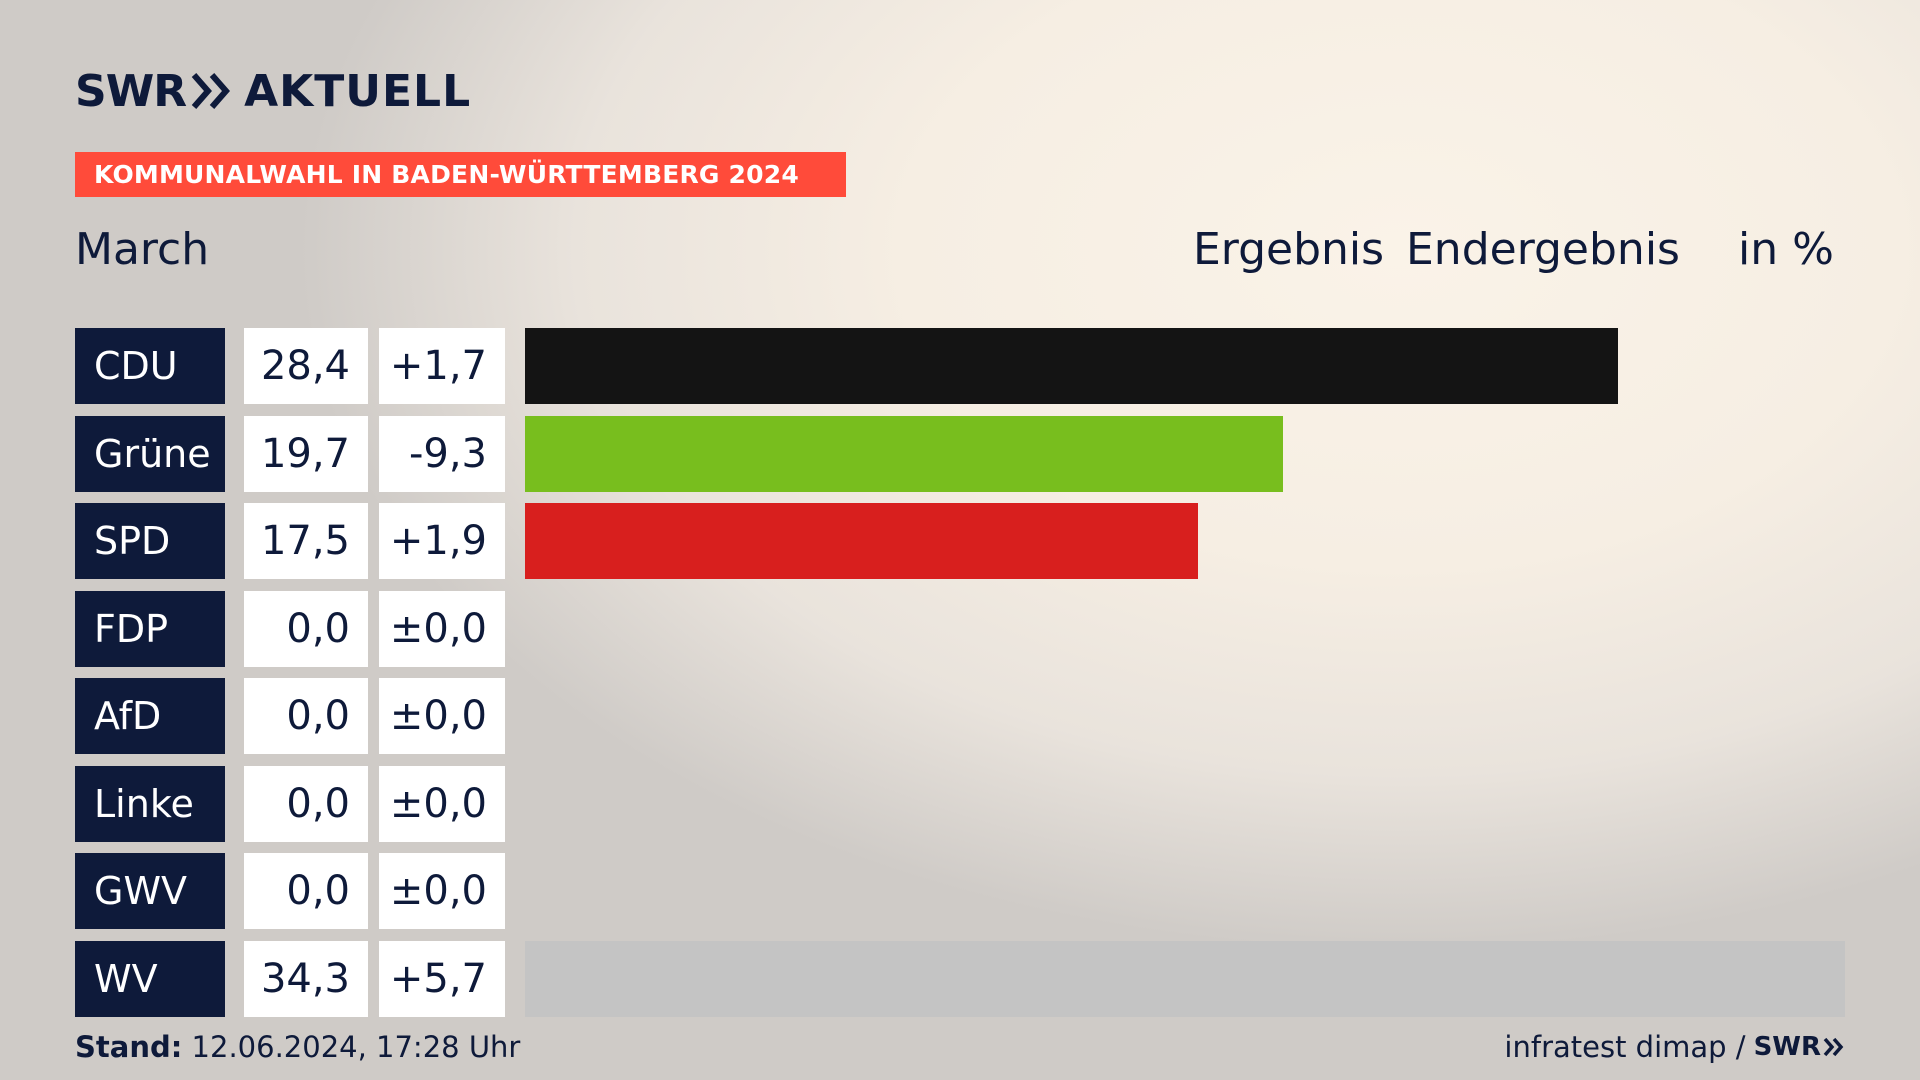 Image resolution: width=1920 pixels, height=1080 pixels. Describe the element at coordinates (460, 174) in the screenshot. I see `election-banner: KOMMUNALWAHL IN BADEN-WÜRTTEMBERG 2024` at that location.